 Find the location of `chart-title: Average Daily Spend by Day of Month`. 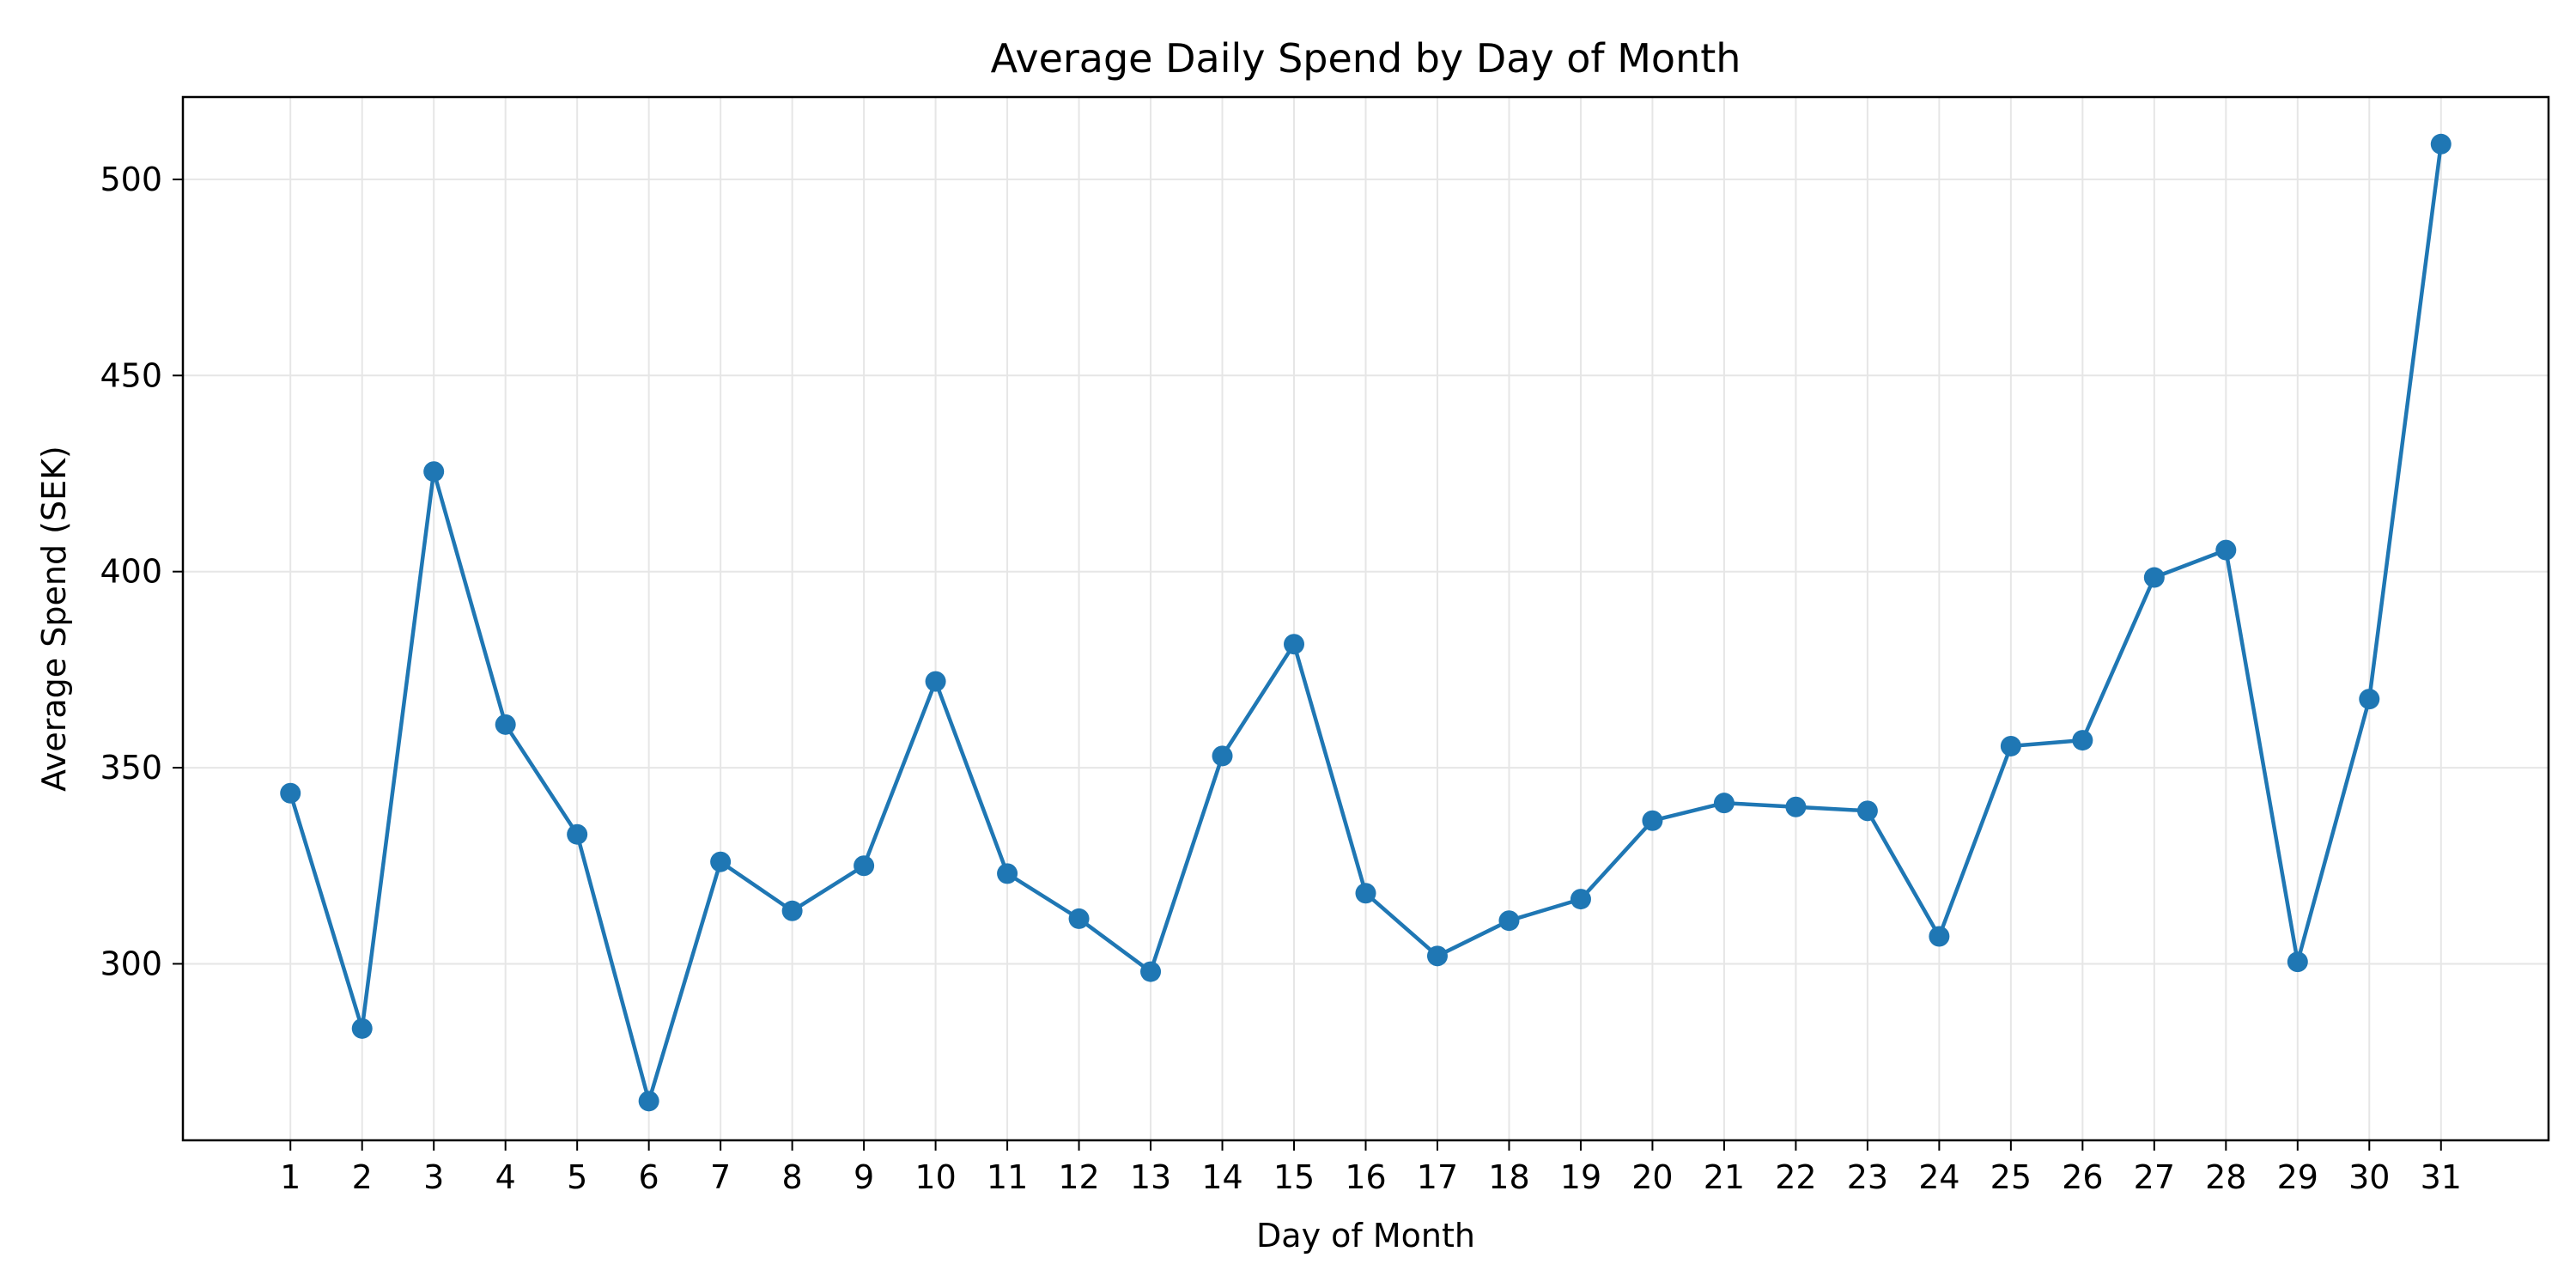

chart-title: Average Daily Spend by Day of Month is located at coordinates (1366, 59).